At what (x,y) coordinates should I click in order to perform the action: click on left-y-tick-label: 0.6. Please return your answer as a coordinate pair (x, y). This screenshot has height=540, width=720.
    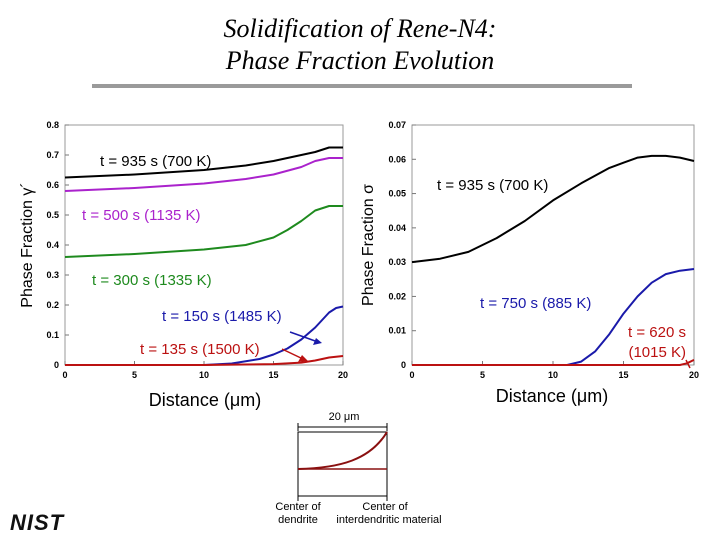
    Looking at the image, I should click on (52, 185).